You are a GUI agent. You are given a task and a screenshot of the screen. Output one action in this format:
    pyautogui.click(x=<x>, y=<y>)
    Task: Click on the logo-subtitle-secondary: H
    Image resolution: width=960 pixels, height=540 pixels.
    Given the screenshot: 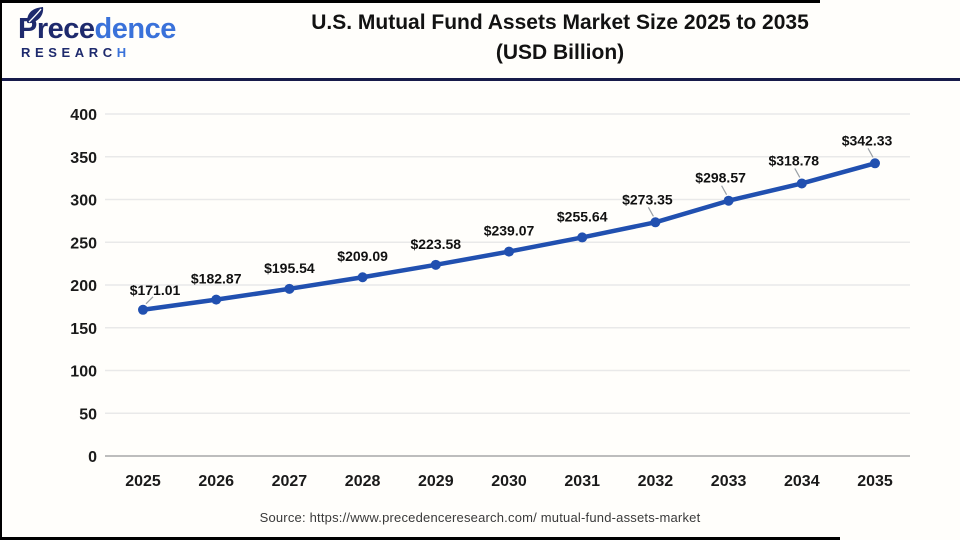 What is the action you would take?
    pyautogui.click(x=123, y=52)
    